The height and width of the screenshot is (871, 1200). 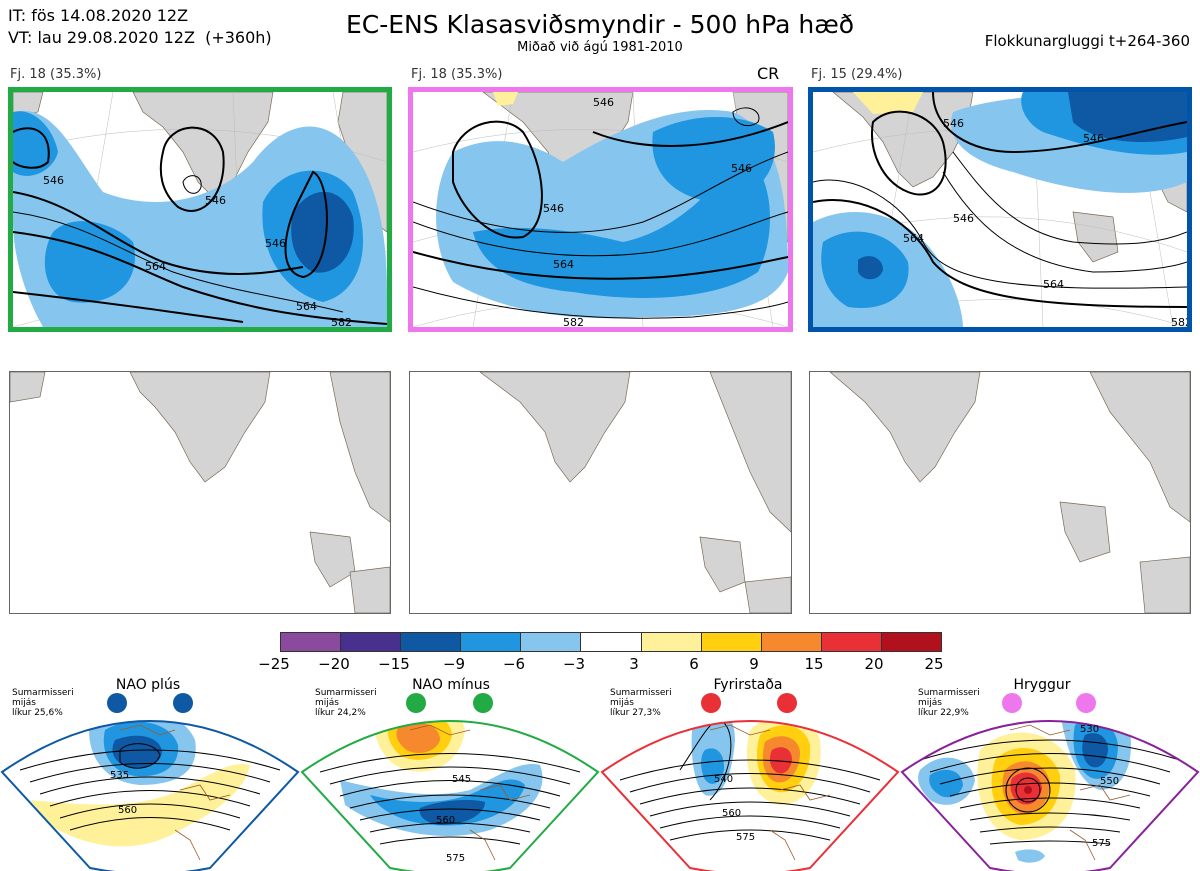 What do you see at coordinates (1045, 222) in the screenshot?
I see `contour-labels: 546 546 564 564 546 582` at bounding box center [1045, 222].